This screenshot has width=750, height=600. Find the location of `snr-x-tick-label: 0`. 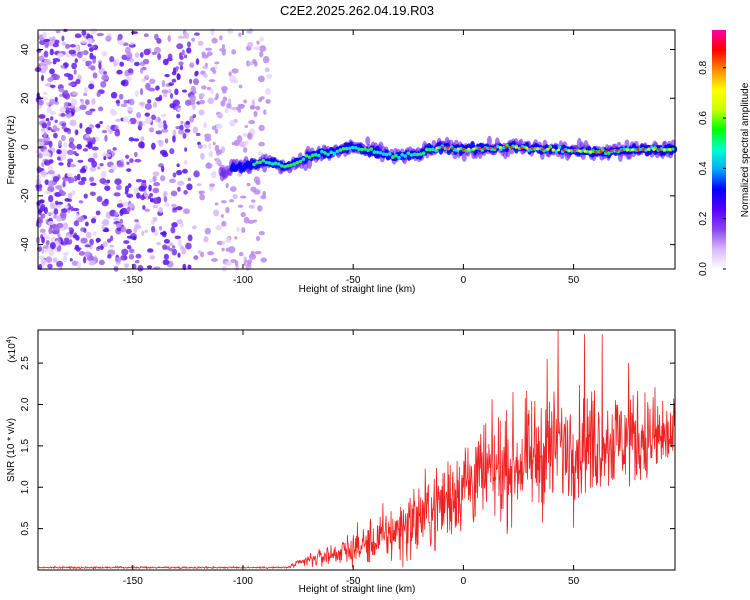

snr-x-tick-label: 0 is located at coordinates (464, 581).